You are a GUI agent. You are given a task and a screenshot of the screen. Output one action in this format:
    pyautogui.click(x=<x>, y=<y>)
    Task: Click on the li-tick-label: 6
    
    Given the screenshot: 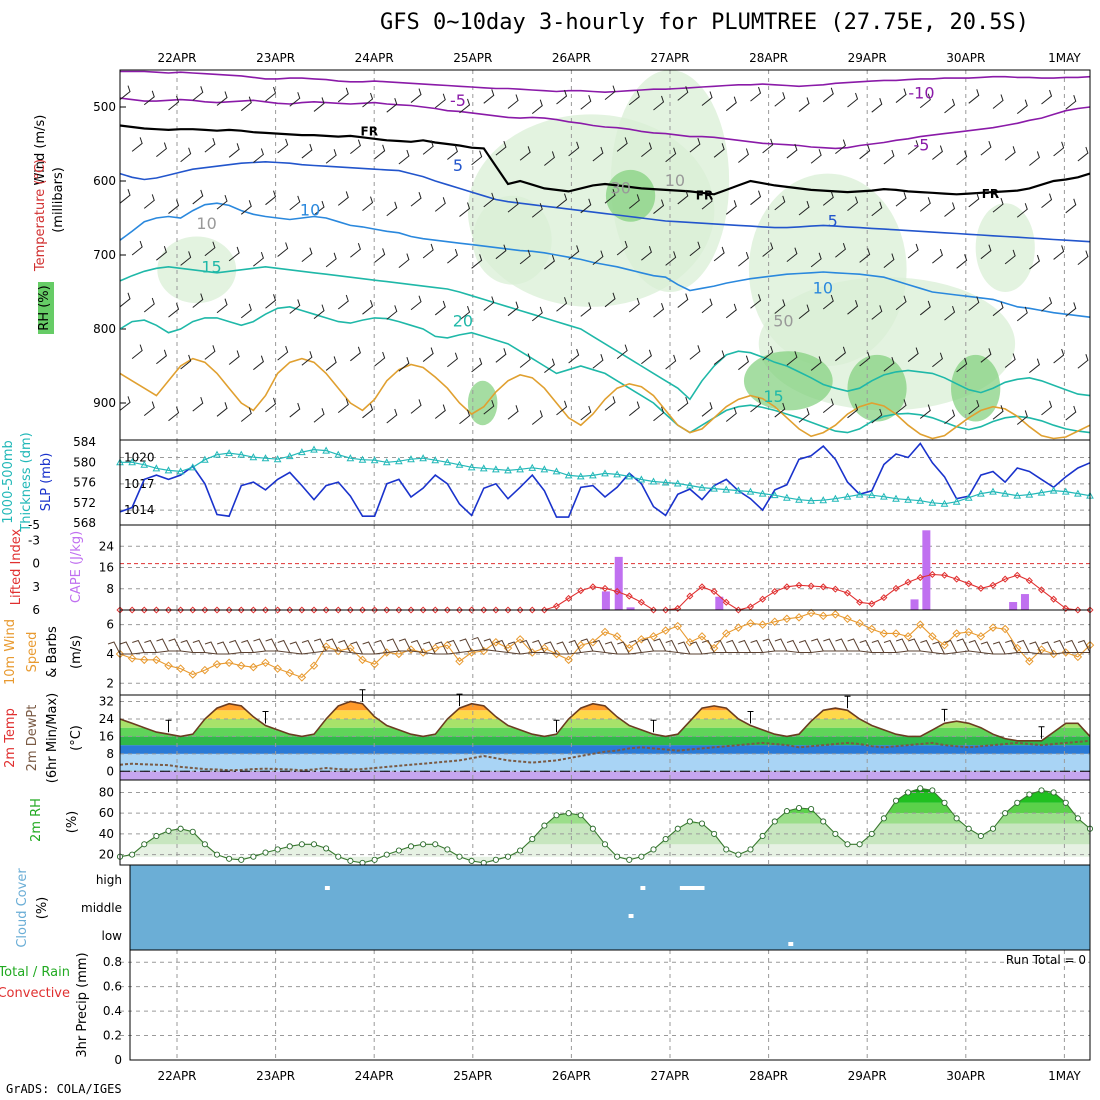 What is the action you would take?
    pyautogui.click(x=36, y=610)
    